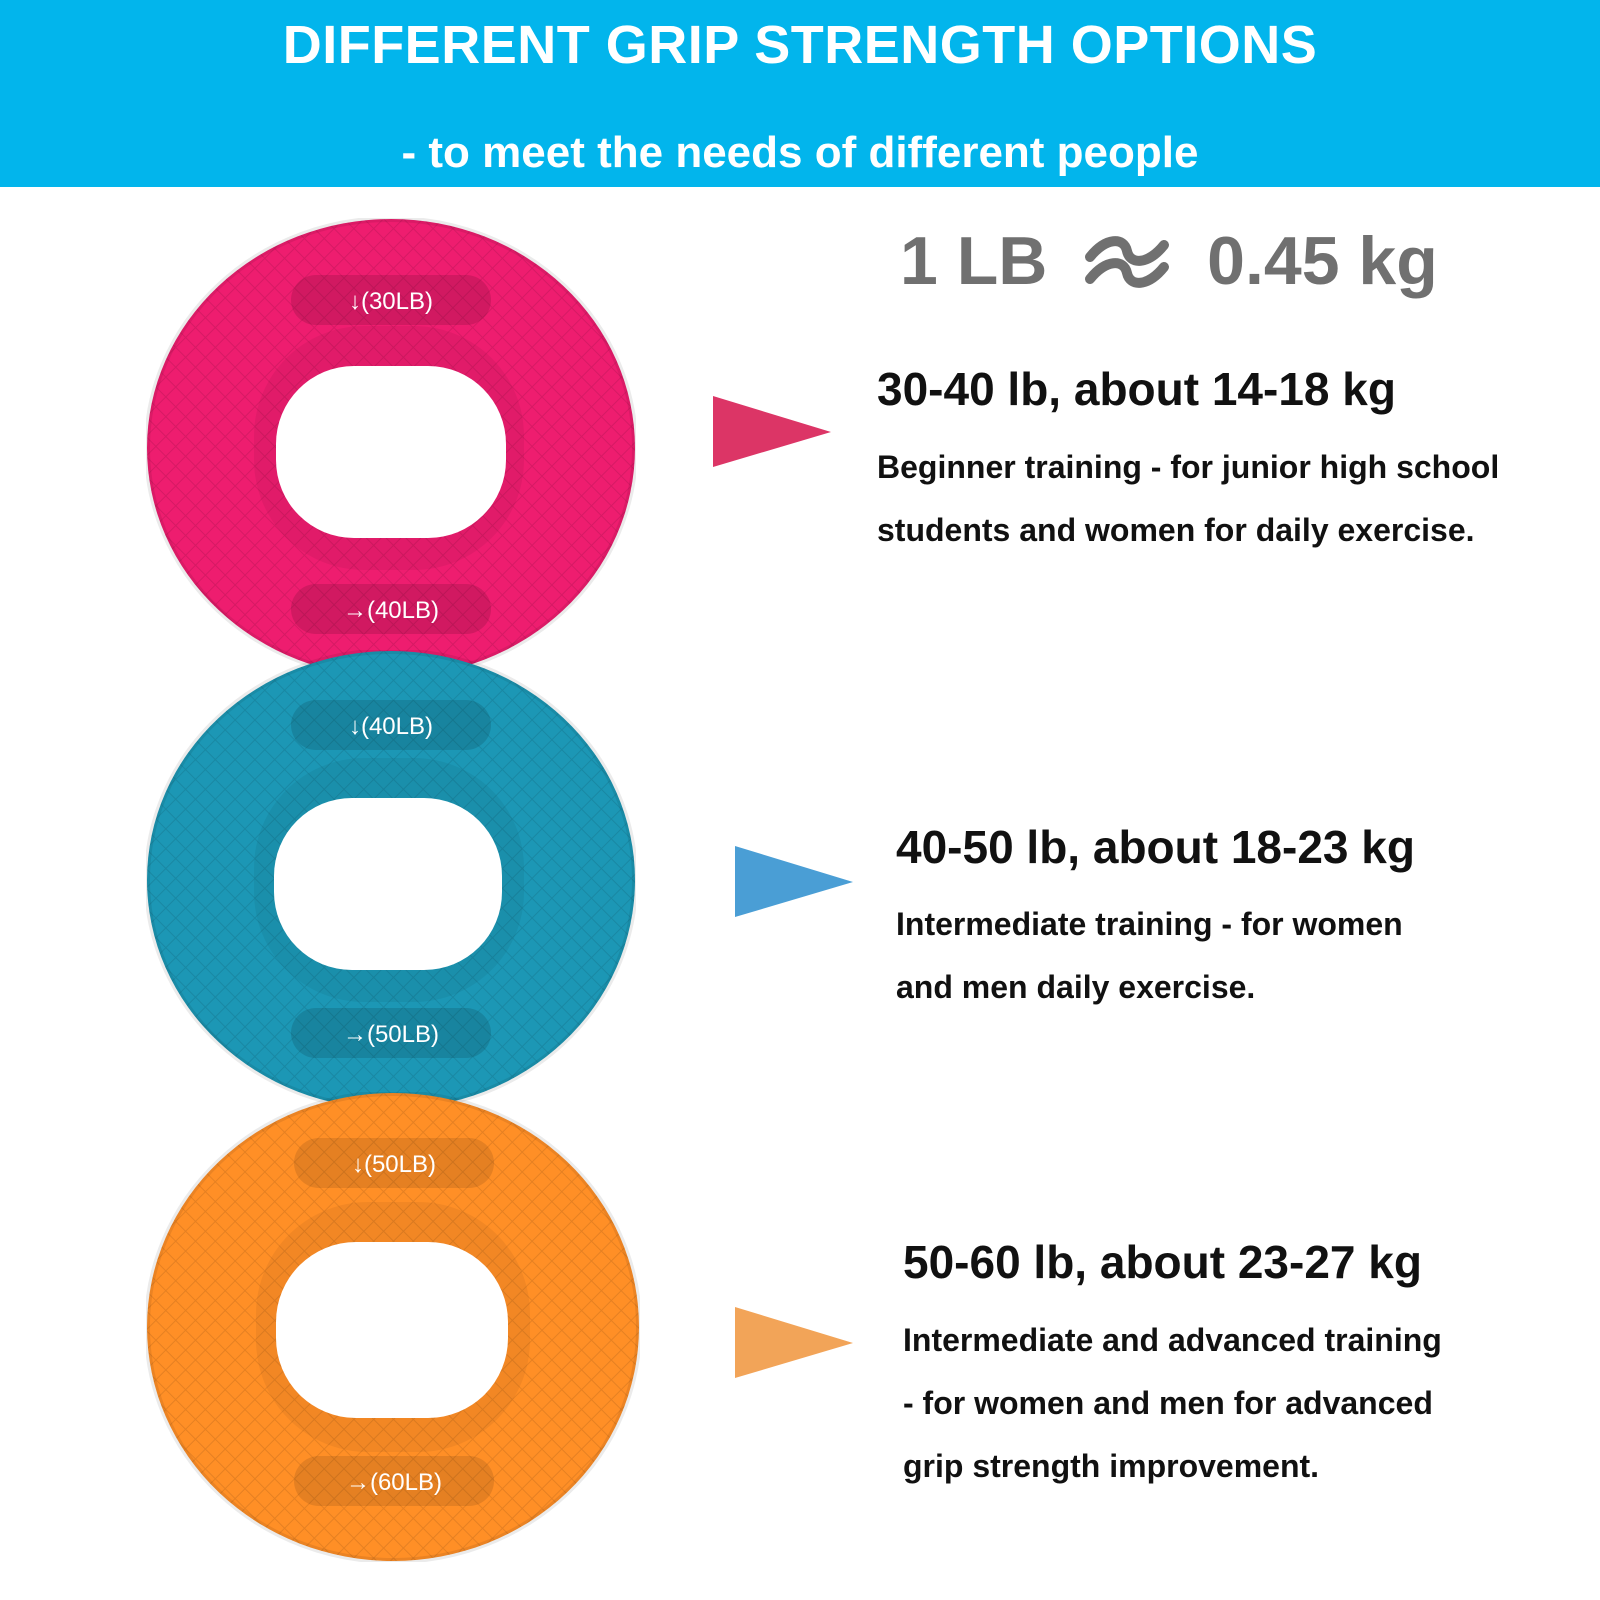 This screenshot has width=1600, height=1600. What do you see at coordinates (800, 152) in the screenshot?
I see `header-subtitle: - to meet the needs of different people` at bounding box center [800, 152].